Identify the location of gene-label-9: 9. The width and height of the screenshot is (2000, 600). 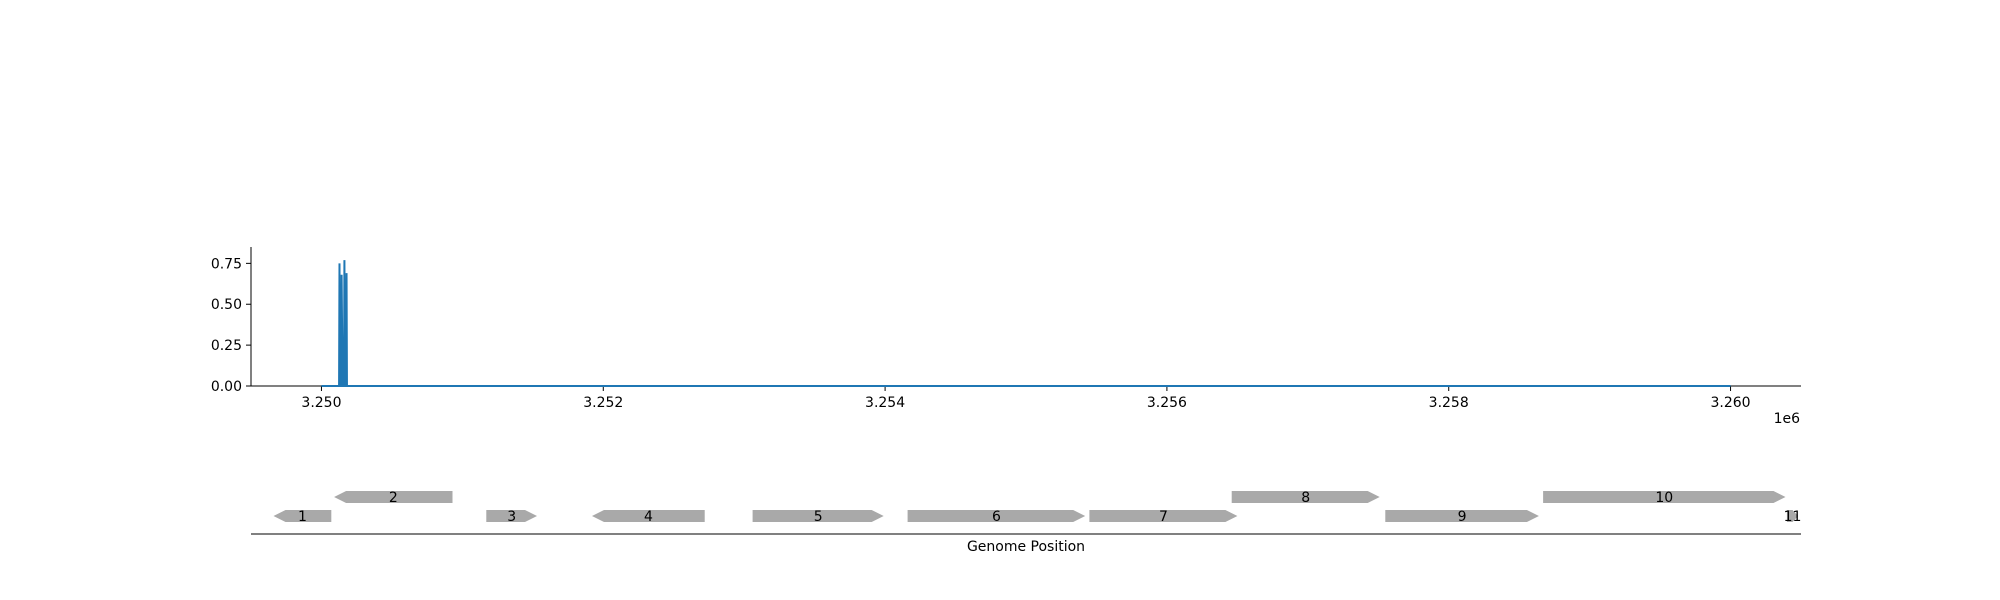
(1462, 517).